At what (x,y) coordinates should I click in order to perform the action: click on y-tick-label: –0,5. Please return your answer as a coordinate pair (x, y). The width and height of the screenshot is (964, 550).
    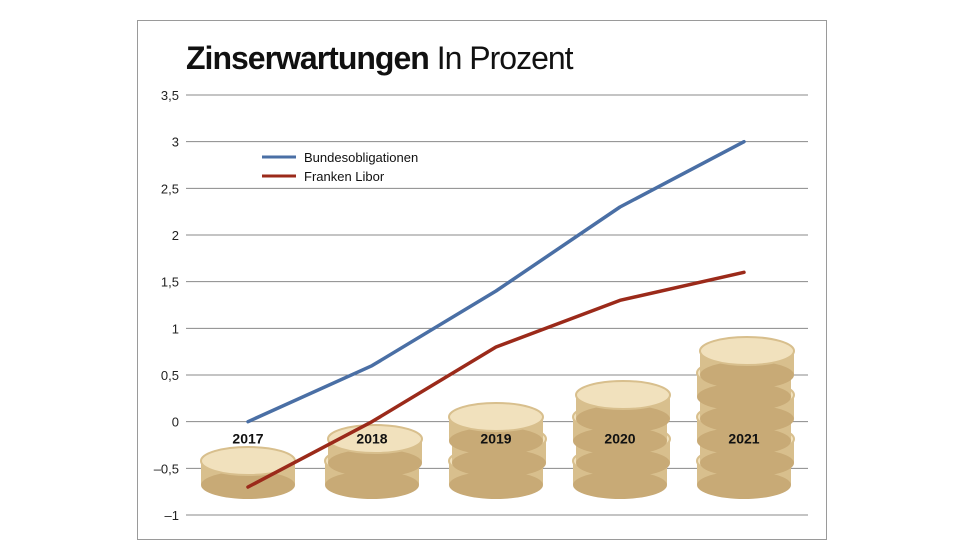
    Looking at the image, I should click on (166, 468).